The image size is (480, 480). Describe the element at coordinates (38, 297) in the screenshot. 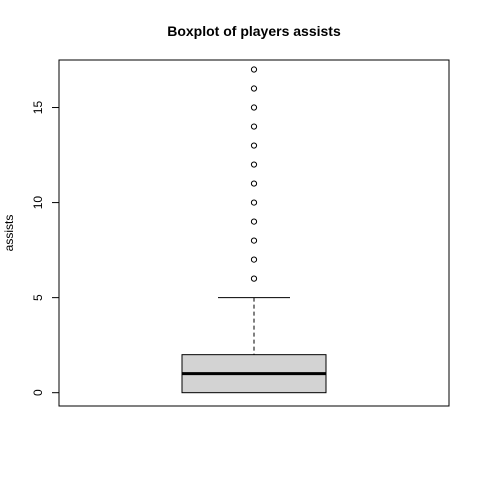

I see `y-tick-label: 5` at that location.